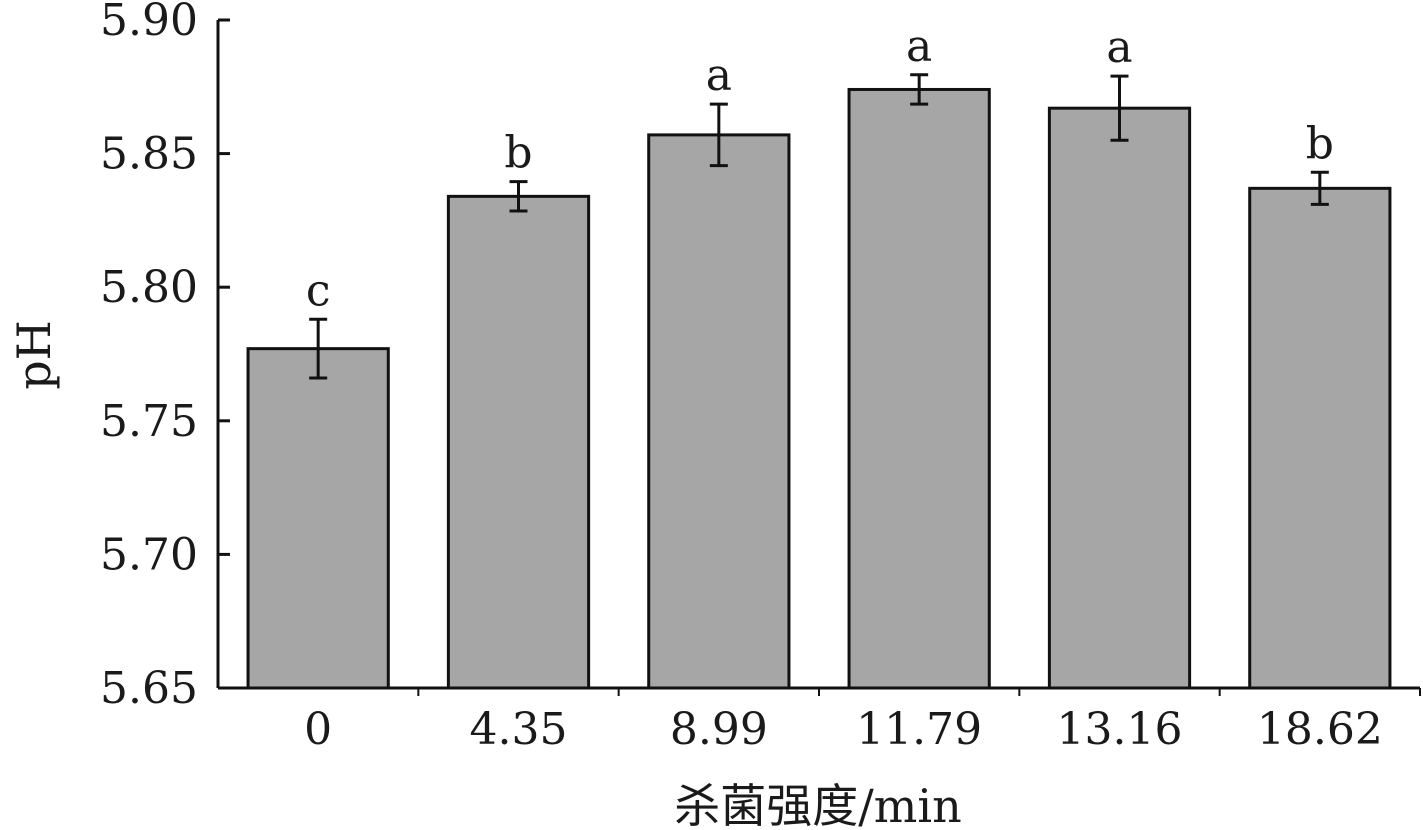  Describe the element at coordinates (817, 804) in the screenshot. I see `x-axis-title: 杀菌强度/min` at that location.